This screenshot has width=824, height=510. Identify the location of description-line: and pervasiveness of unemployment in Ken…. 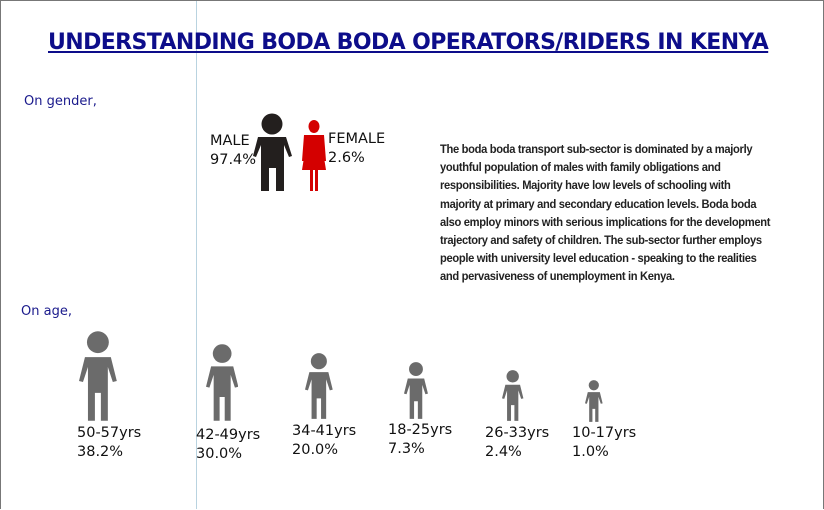
(557, 276).